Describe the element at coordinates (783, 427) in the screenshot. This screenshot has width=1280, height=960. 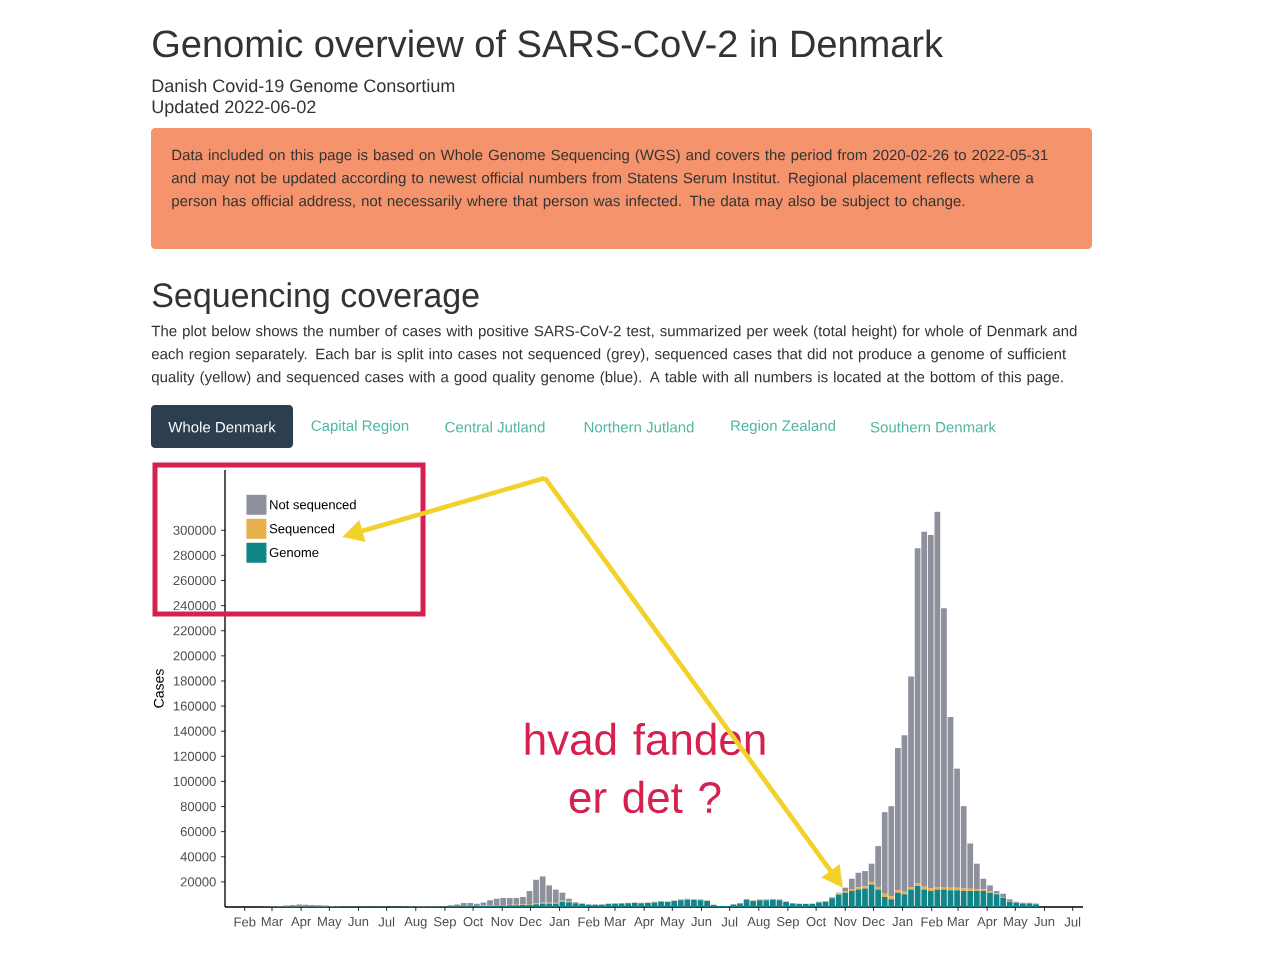
I see `text: Region Zealand` at that location.